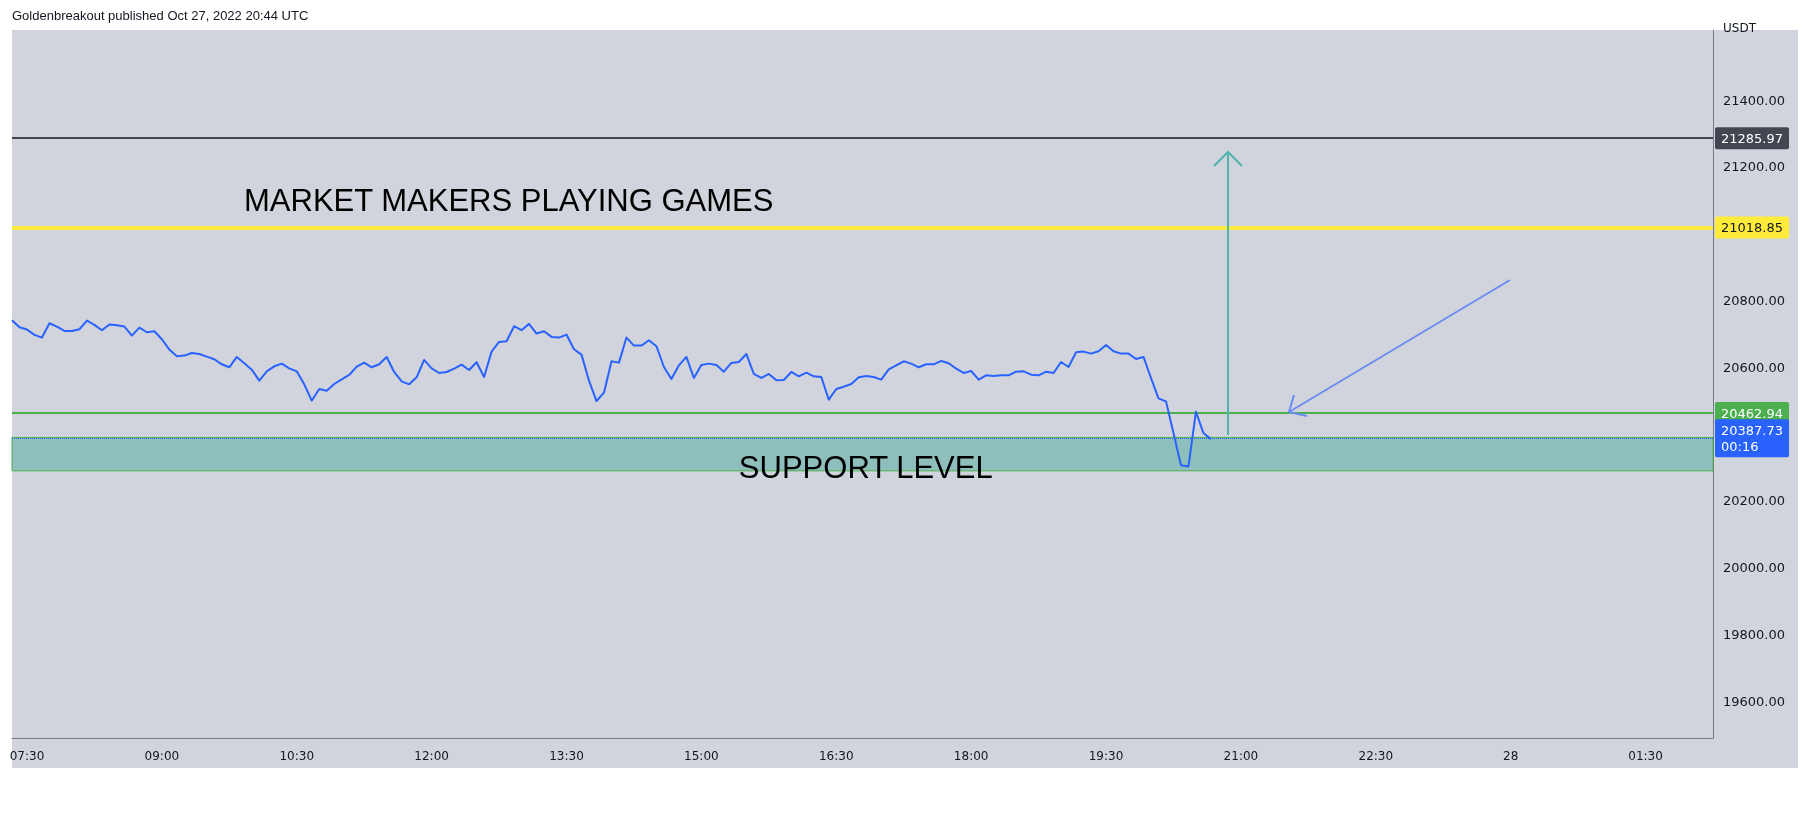 The width and height of the screenshot is (1813, 818). I want to click on x-tick-label: 22:30, so click(1376, 756).